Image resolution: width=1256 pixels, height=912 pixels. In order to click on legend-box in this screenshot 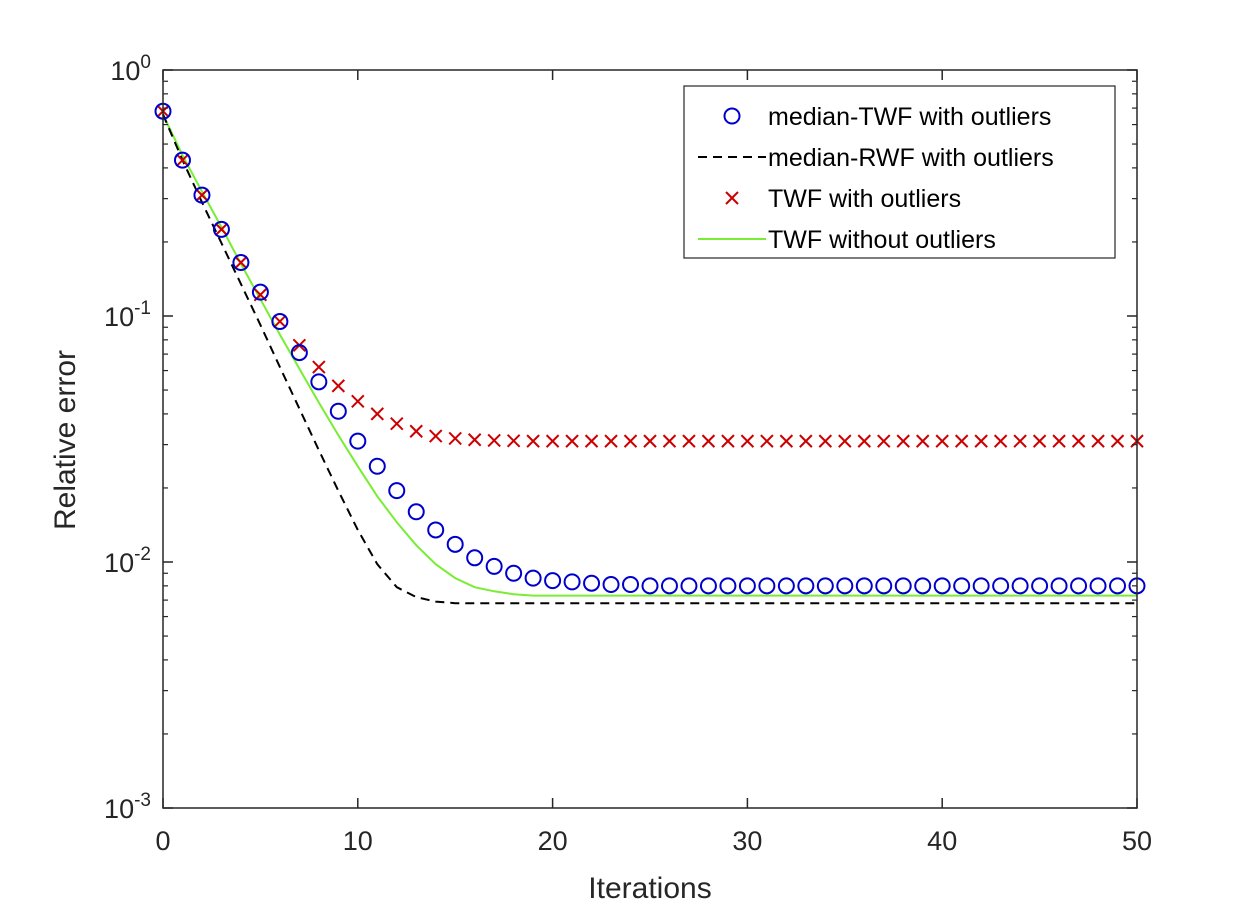, I will do `click(899, 172)`.